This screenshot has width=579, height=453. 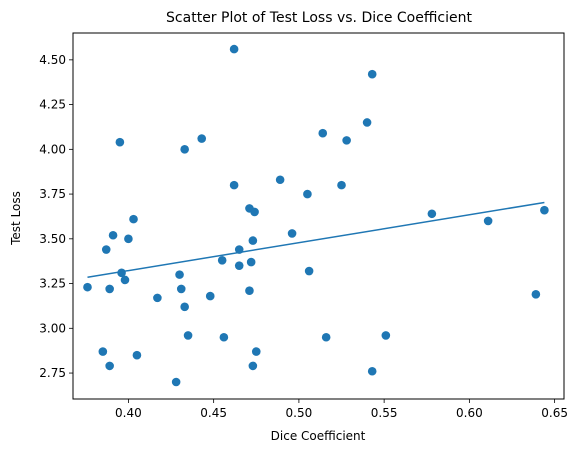 What do you see at coordinates (213, 413) in the screenshot?
I see `x-tick-label: 0.45` at bounding box center [213, 413].